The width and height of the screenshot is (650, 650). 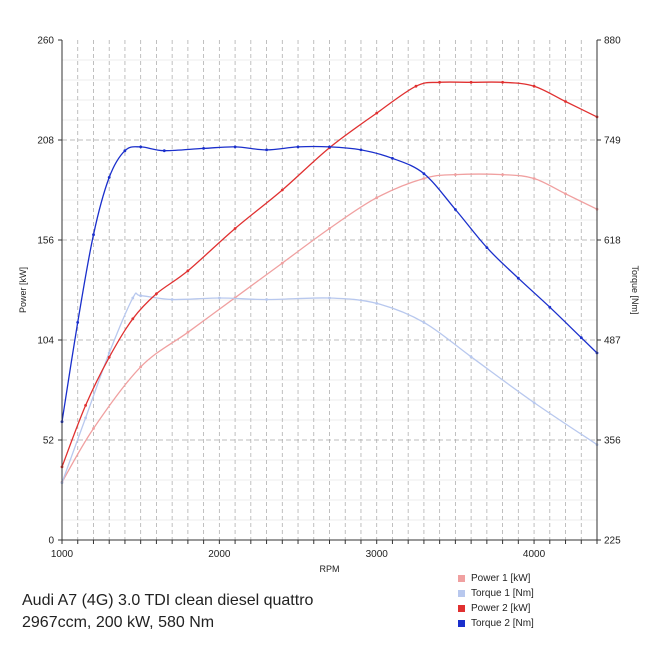 I want to click on legend-item-power-2: Power 2 [kW], so click(x=496, y=608).